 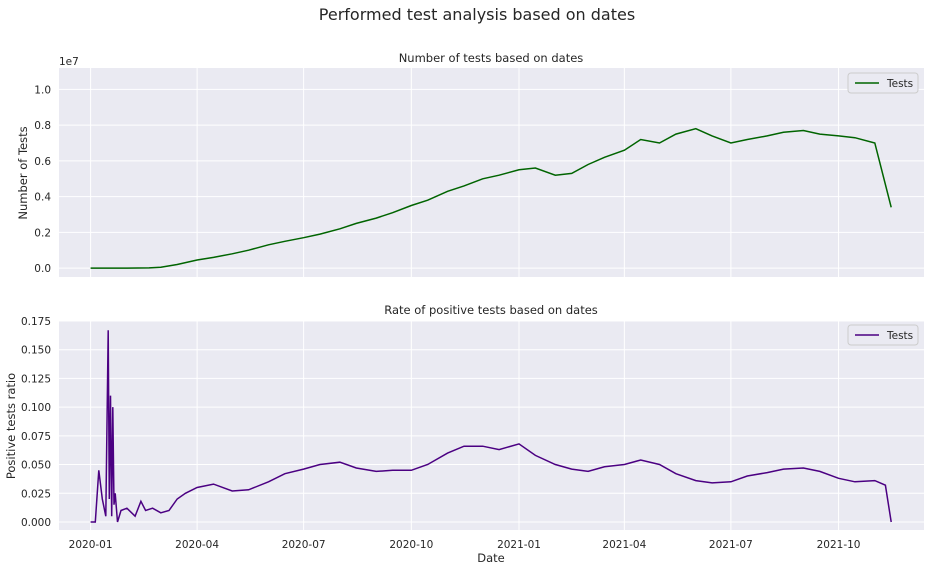 I want to click on y-tick-label: 0.6, so click(x=42, y=162).